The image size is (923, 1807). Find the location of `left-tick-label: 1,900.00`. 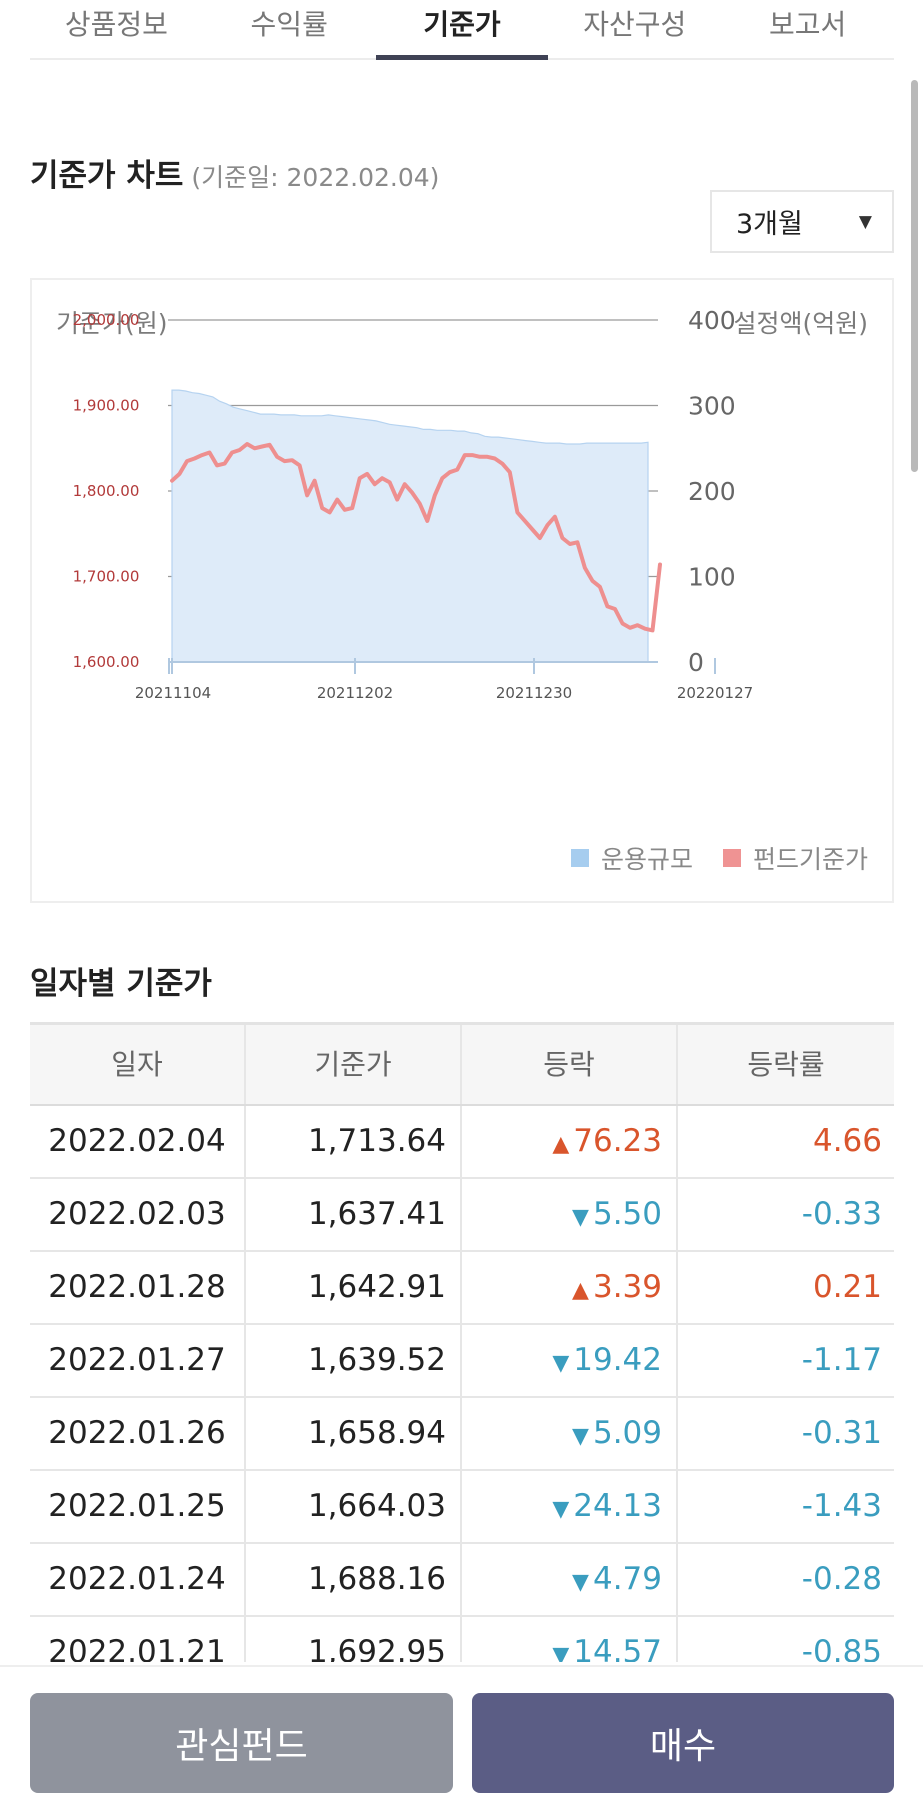

left-tick-label: 1,900.00 is located at coordinates (106, 406).